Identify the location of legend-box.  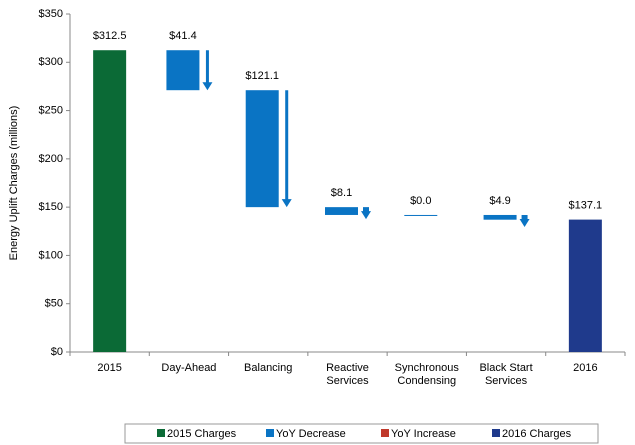
(361, 433).